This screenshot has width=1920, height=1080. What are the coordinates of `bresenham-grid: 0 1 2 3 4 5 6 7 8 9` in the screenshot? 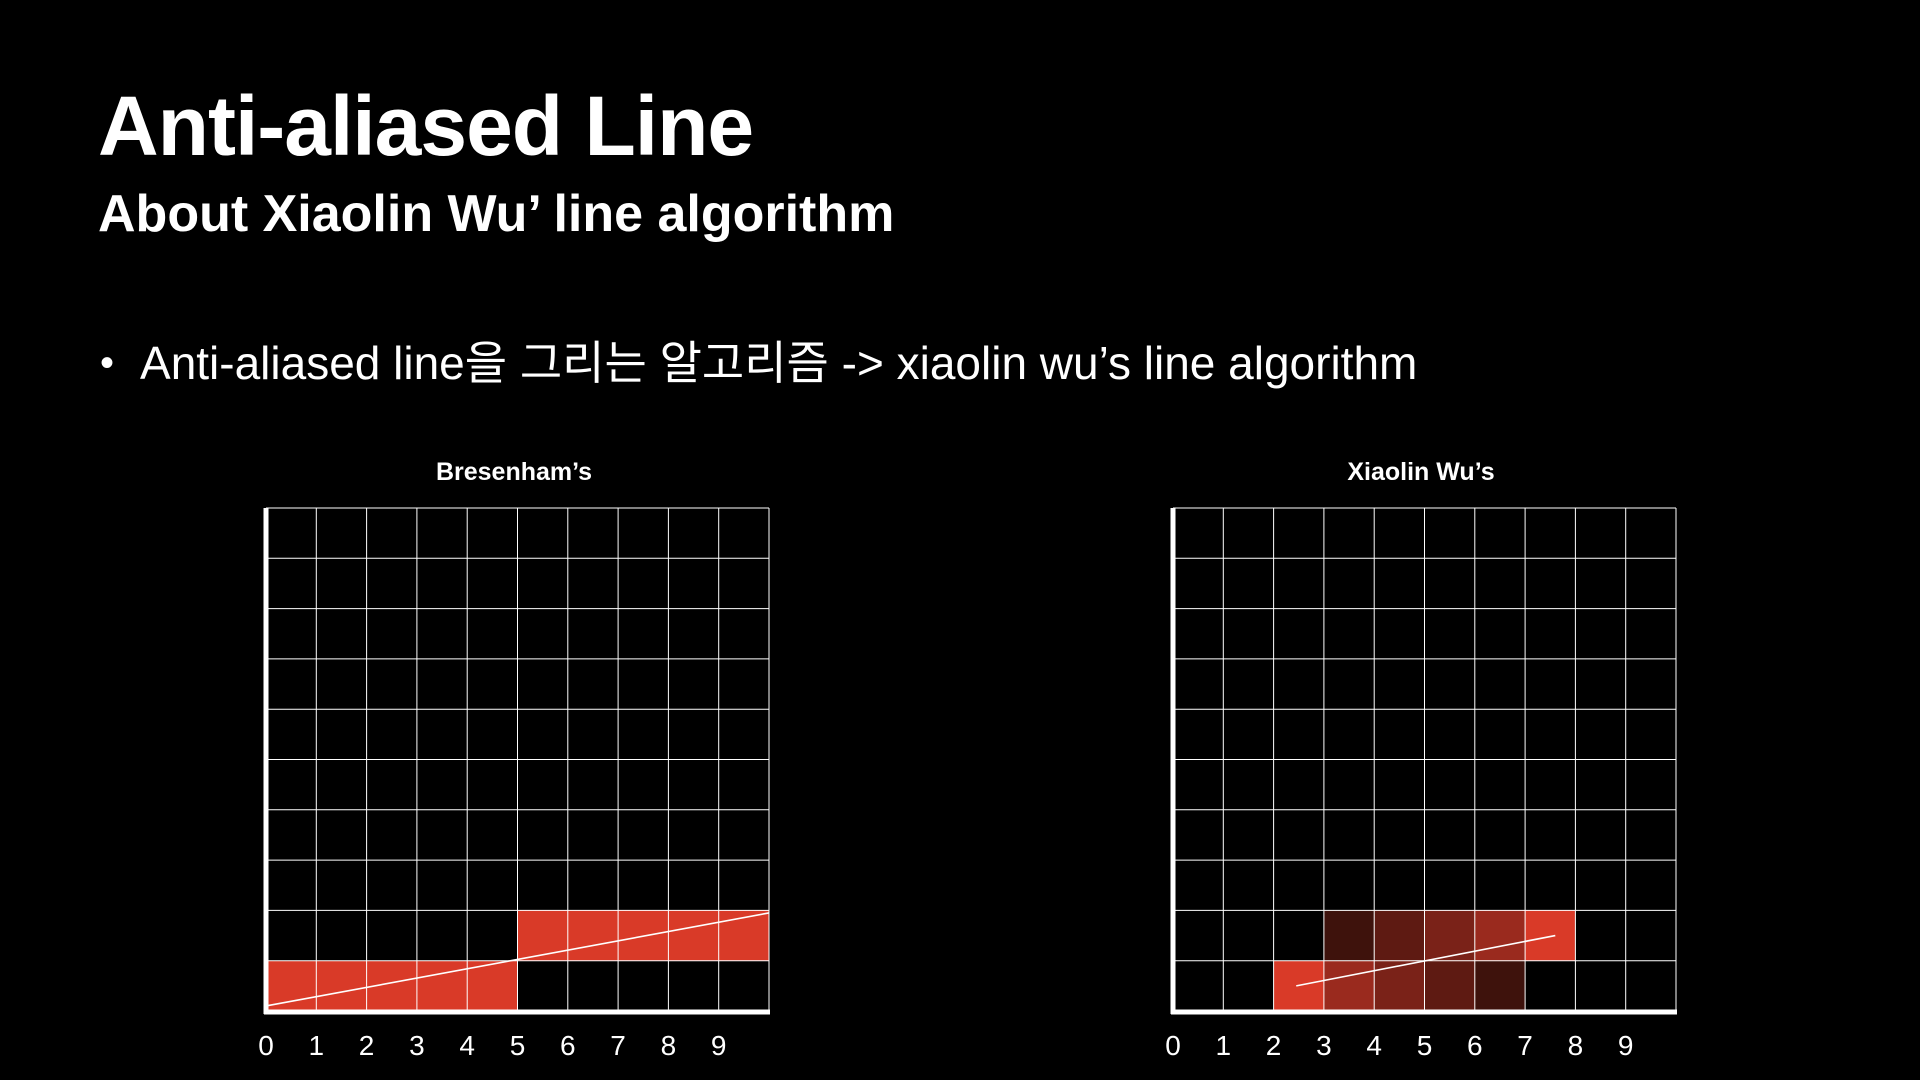 It's located at (514, 784).